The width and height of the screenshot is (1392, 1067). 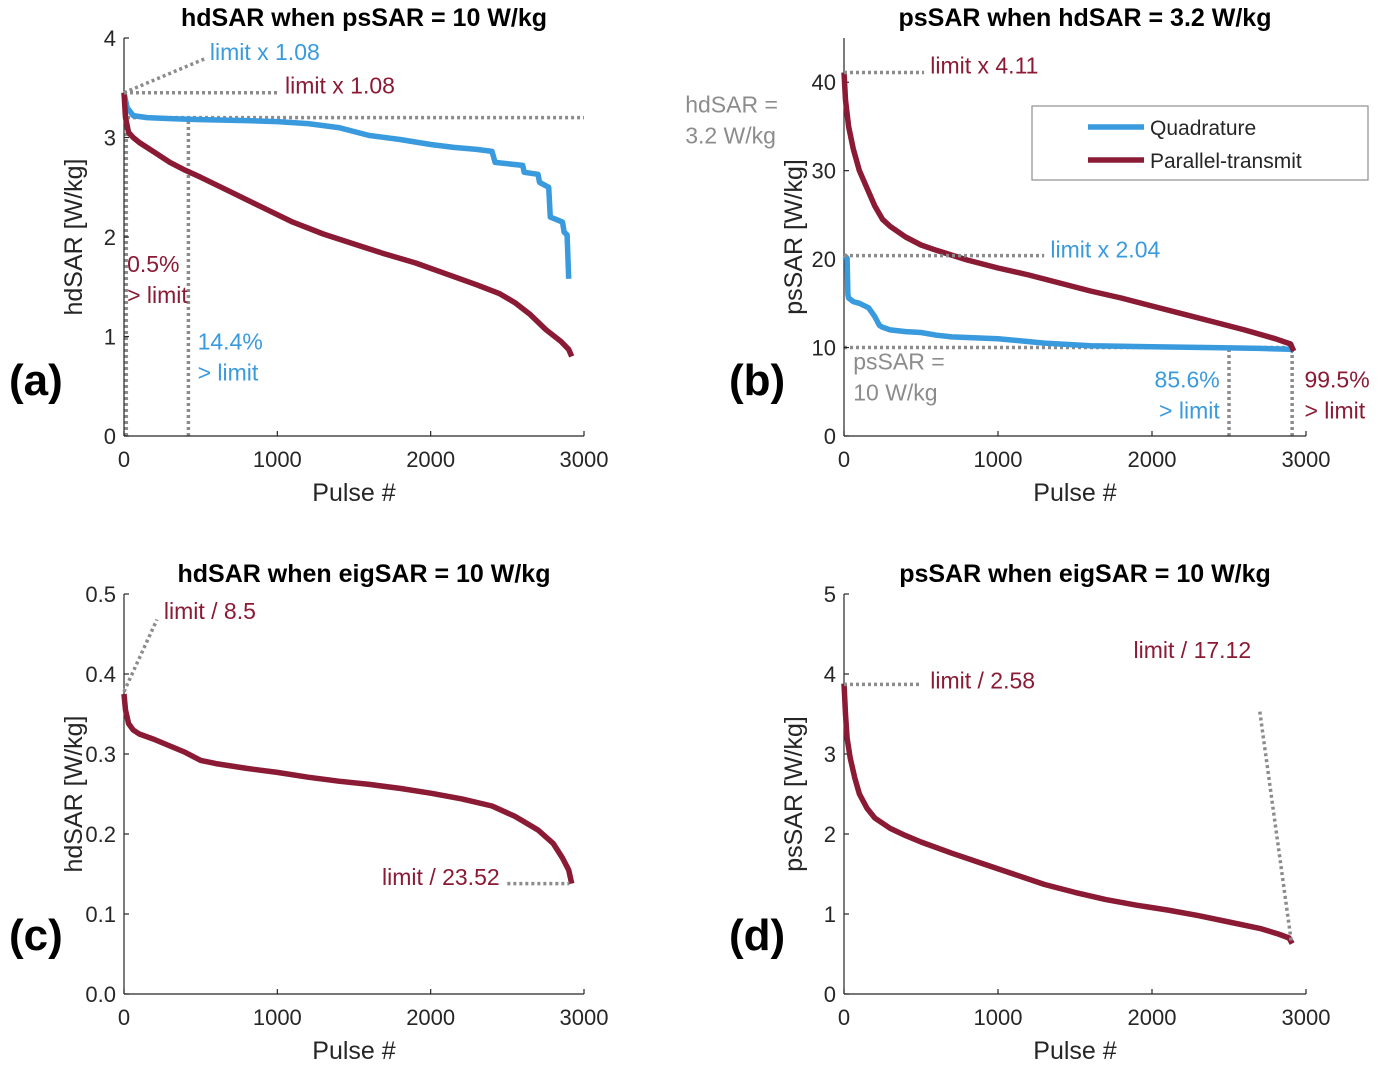 What do you see at coordinates (230, 341) in the screenshot?
I see `annotation-text: 14.4%` at bounding box center [230, 341].